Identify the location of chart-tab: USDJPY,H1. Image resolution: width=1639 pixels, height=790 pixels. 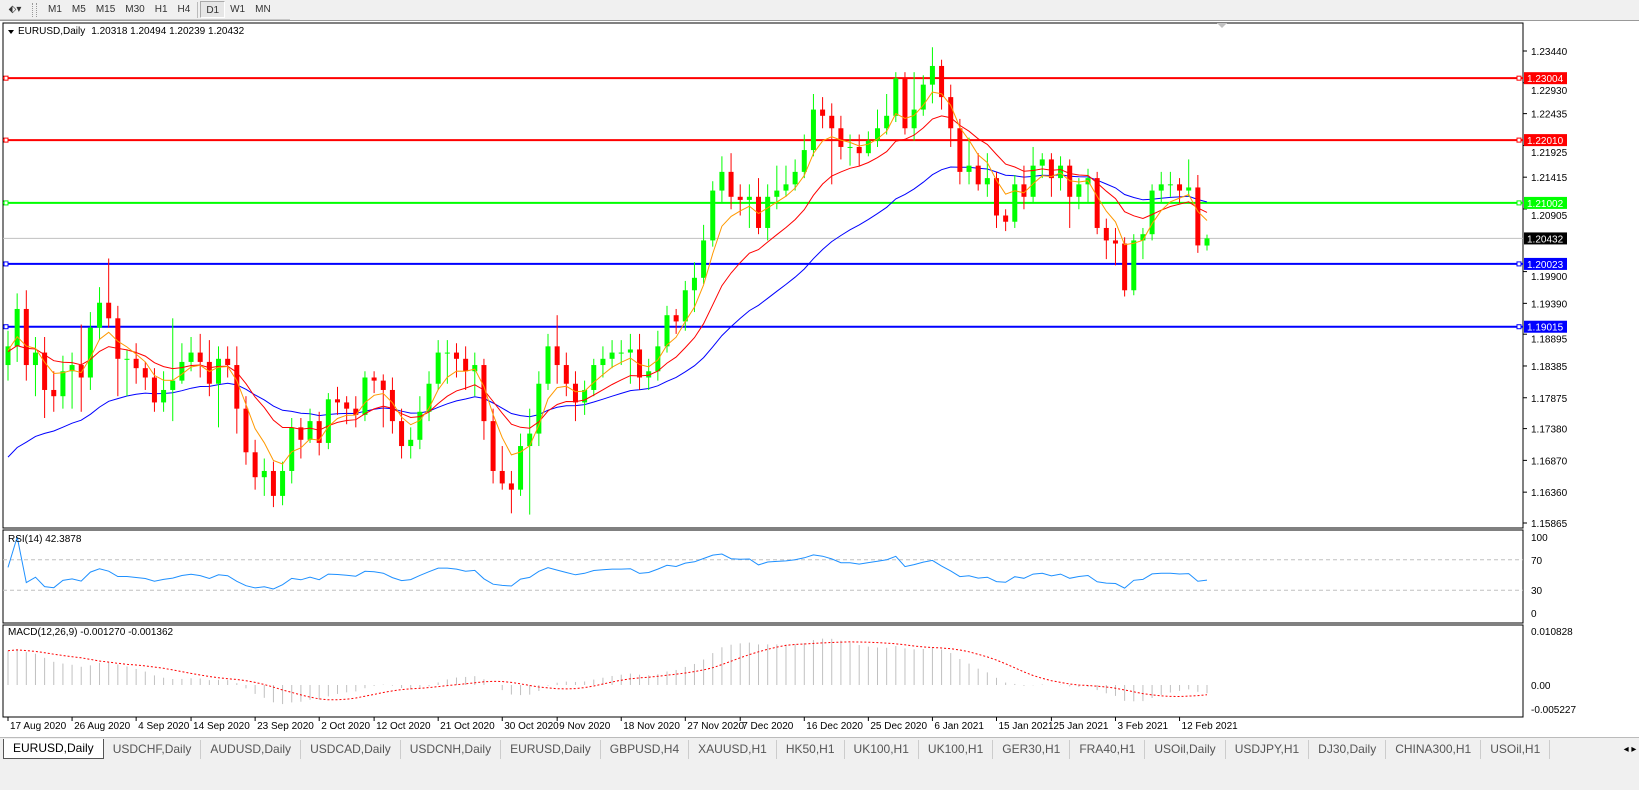
(1268, 749).